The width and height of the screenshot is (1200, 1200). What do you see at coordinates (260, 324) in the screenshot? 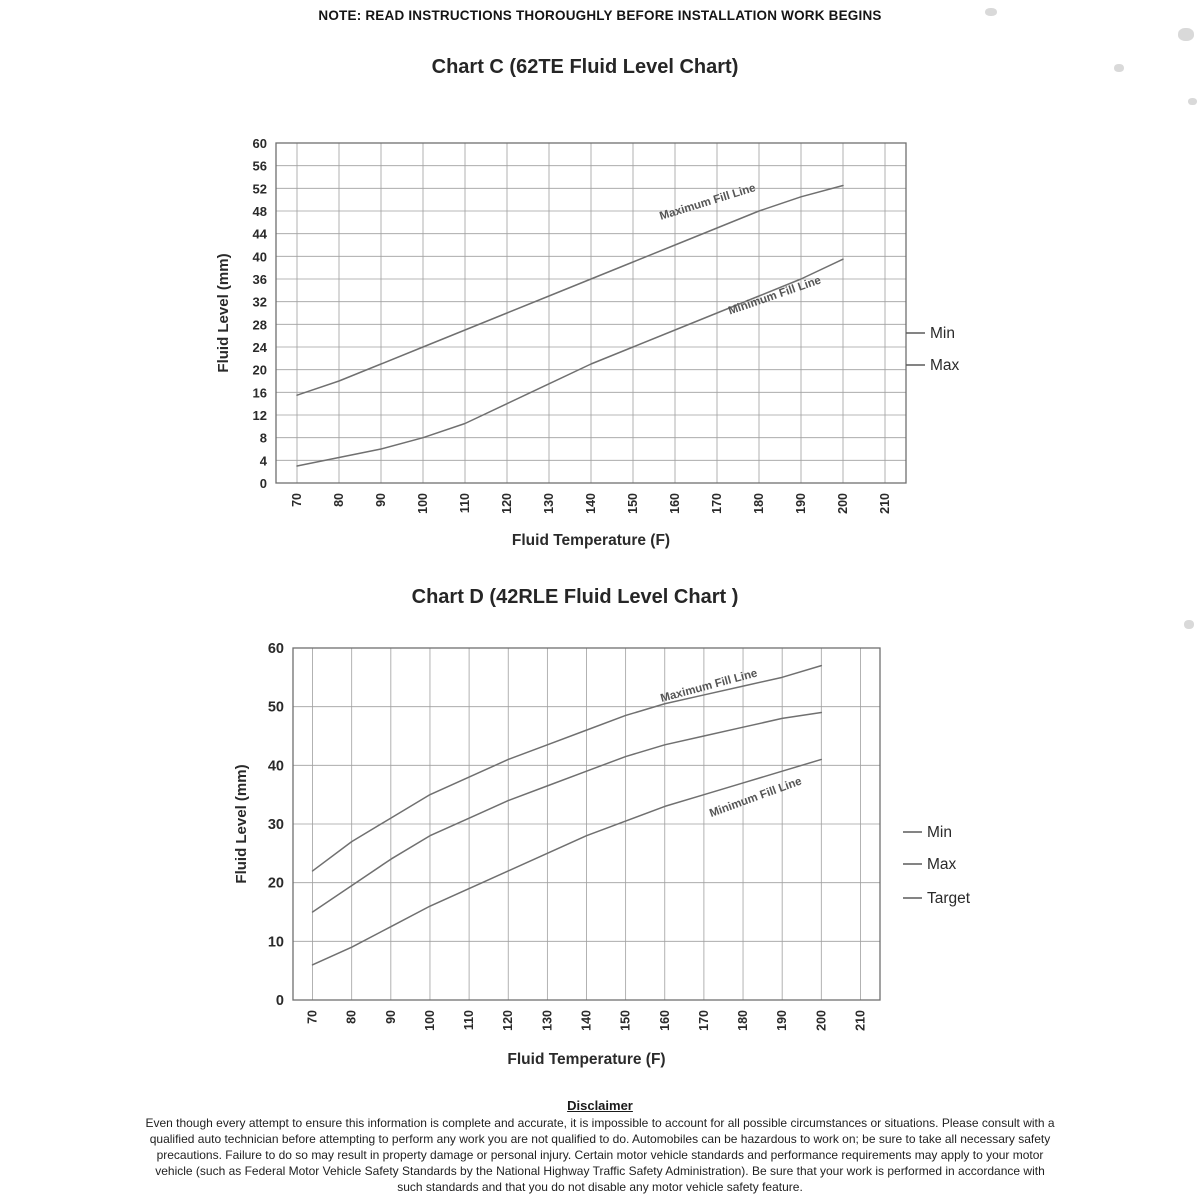
I see `y-tick-label: 28` at bounding box center [260, 324].